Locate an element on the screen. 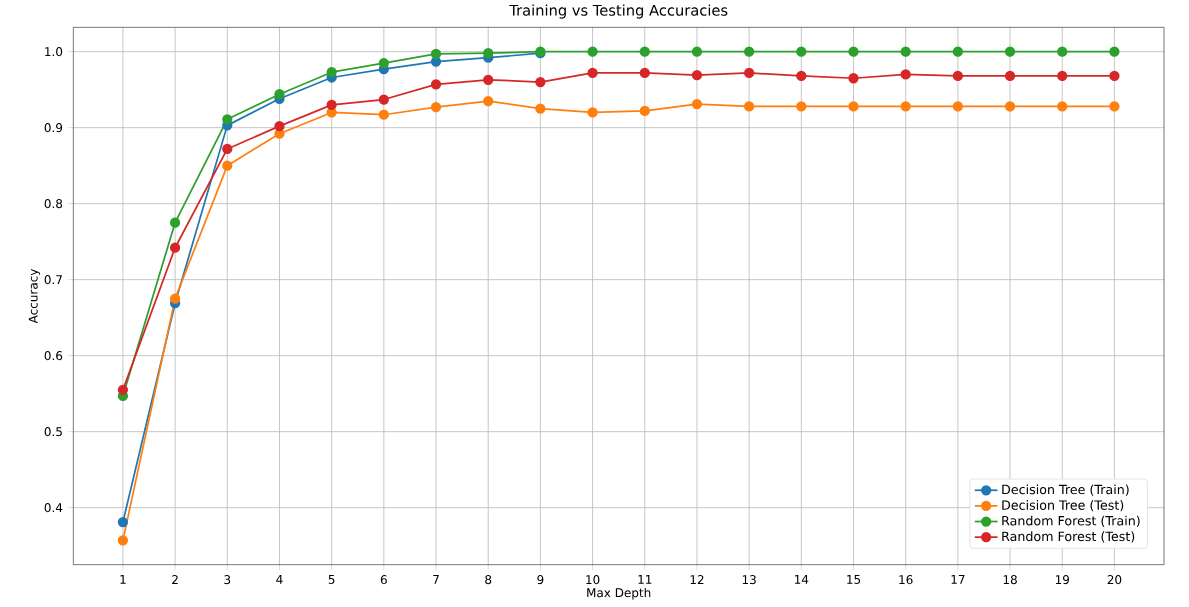 The image size is (1189, 607). x-tick-label: 9 is located at coordinates (540, 579).